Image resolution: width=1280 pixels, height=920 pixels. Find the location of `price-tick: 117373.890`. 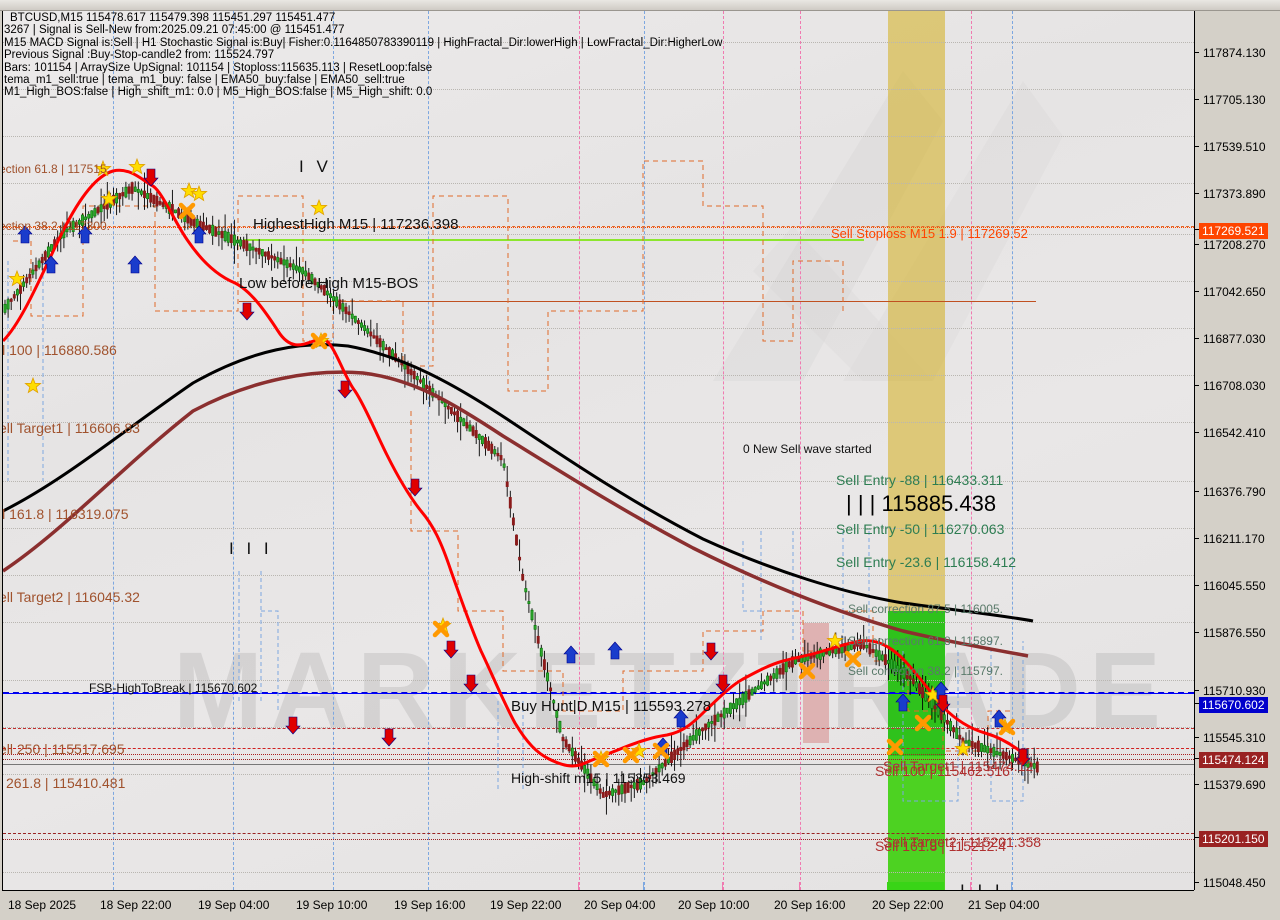

price-tick: 117373.890 is located at coordinates (1237, 194).